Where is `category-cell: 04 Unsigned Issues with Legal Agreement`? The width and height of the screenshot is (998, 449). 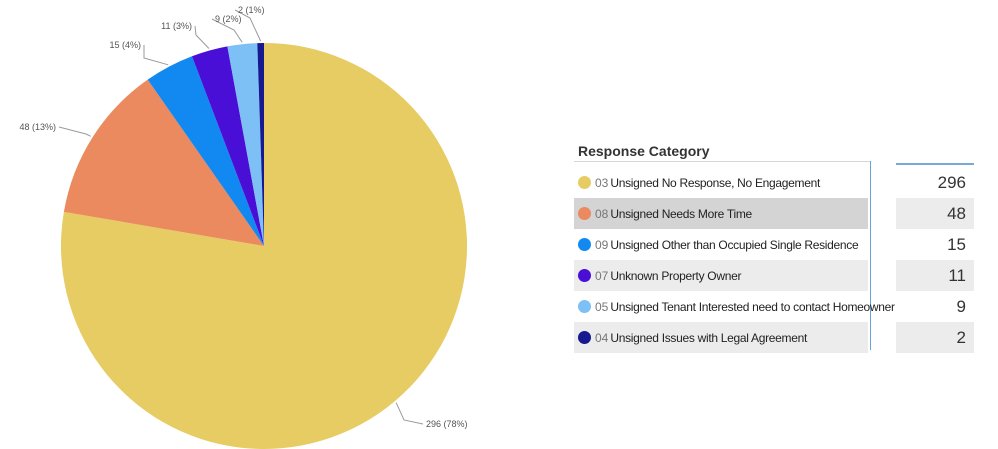 category-cell: 04 Unsigned Issues with Legal Agreement is located at coordinates (721, 337).